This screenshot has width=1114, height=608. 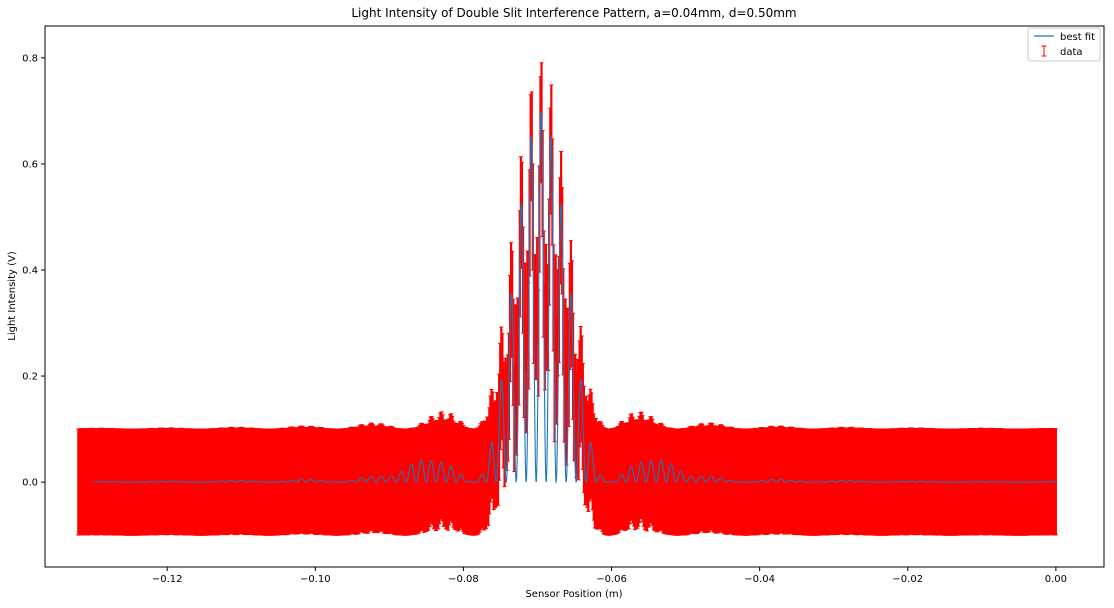 I want to click on y-axis-label: Light Intensity (V), so click(x=12, y=296).